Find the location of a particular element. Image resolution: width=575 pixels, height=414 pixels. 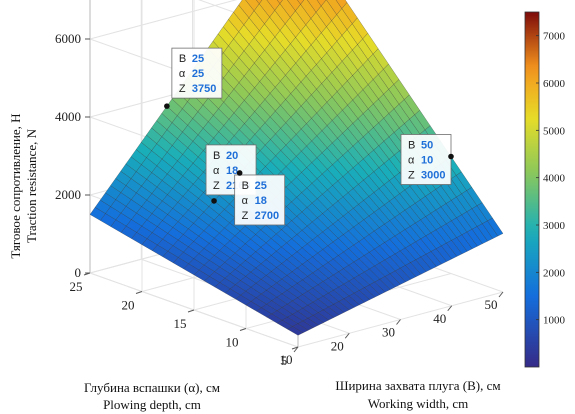

y-tick-label: 20 is located at coordinates (128, 305).